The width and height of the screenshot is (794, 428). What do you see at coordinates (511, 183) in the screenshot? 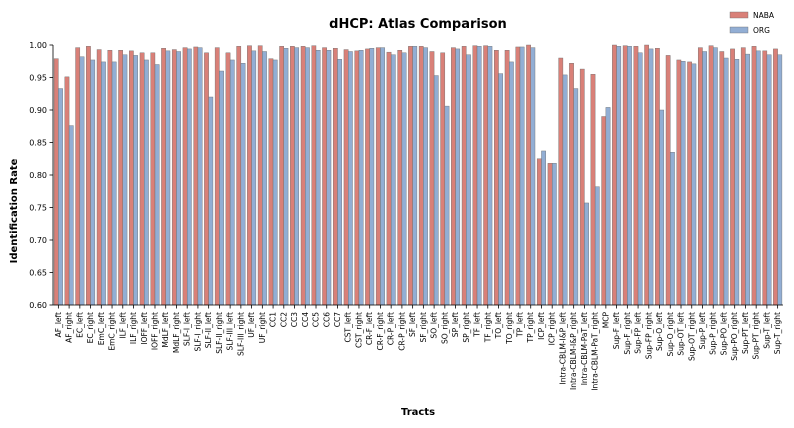
I see `bar-org-TO_right` at bounding box center [511, 183].